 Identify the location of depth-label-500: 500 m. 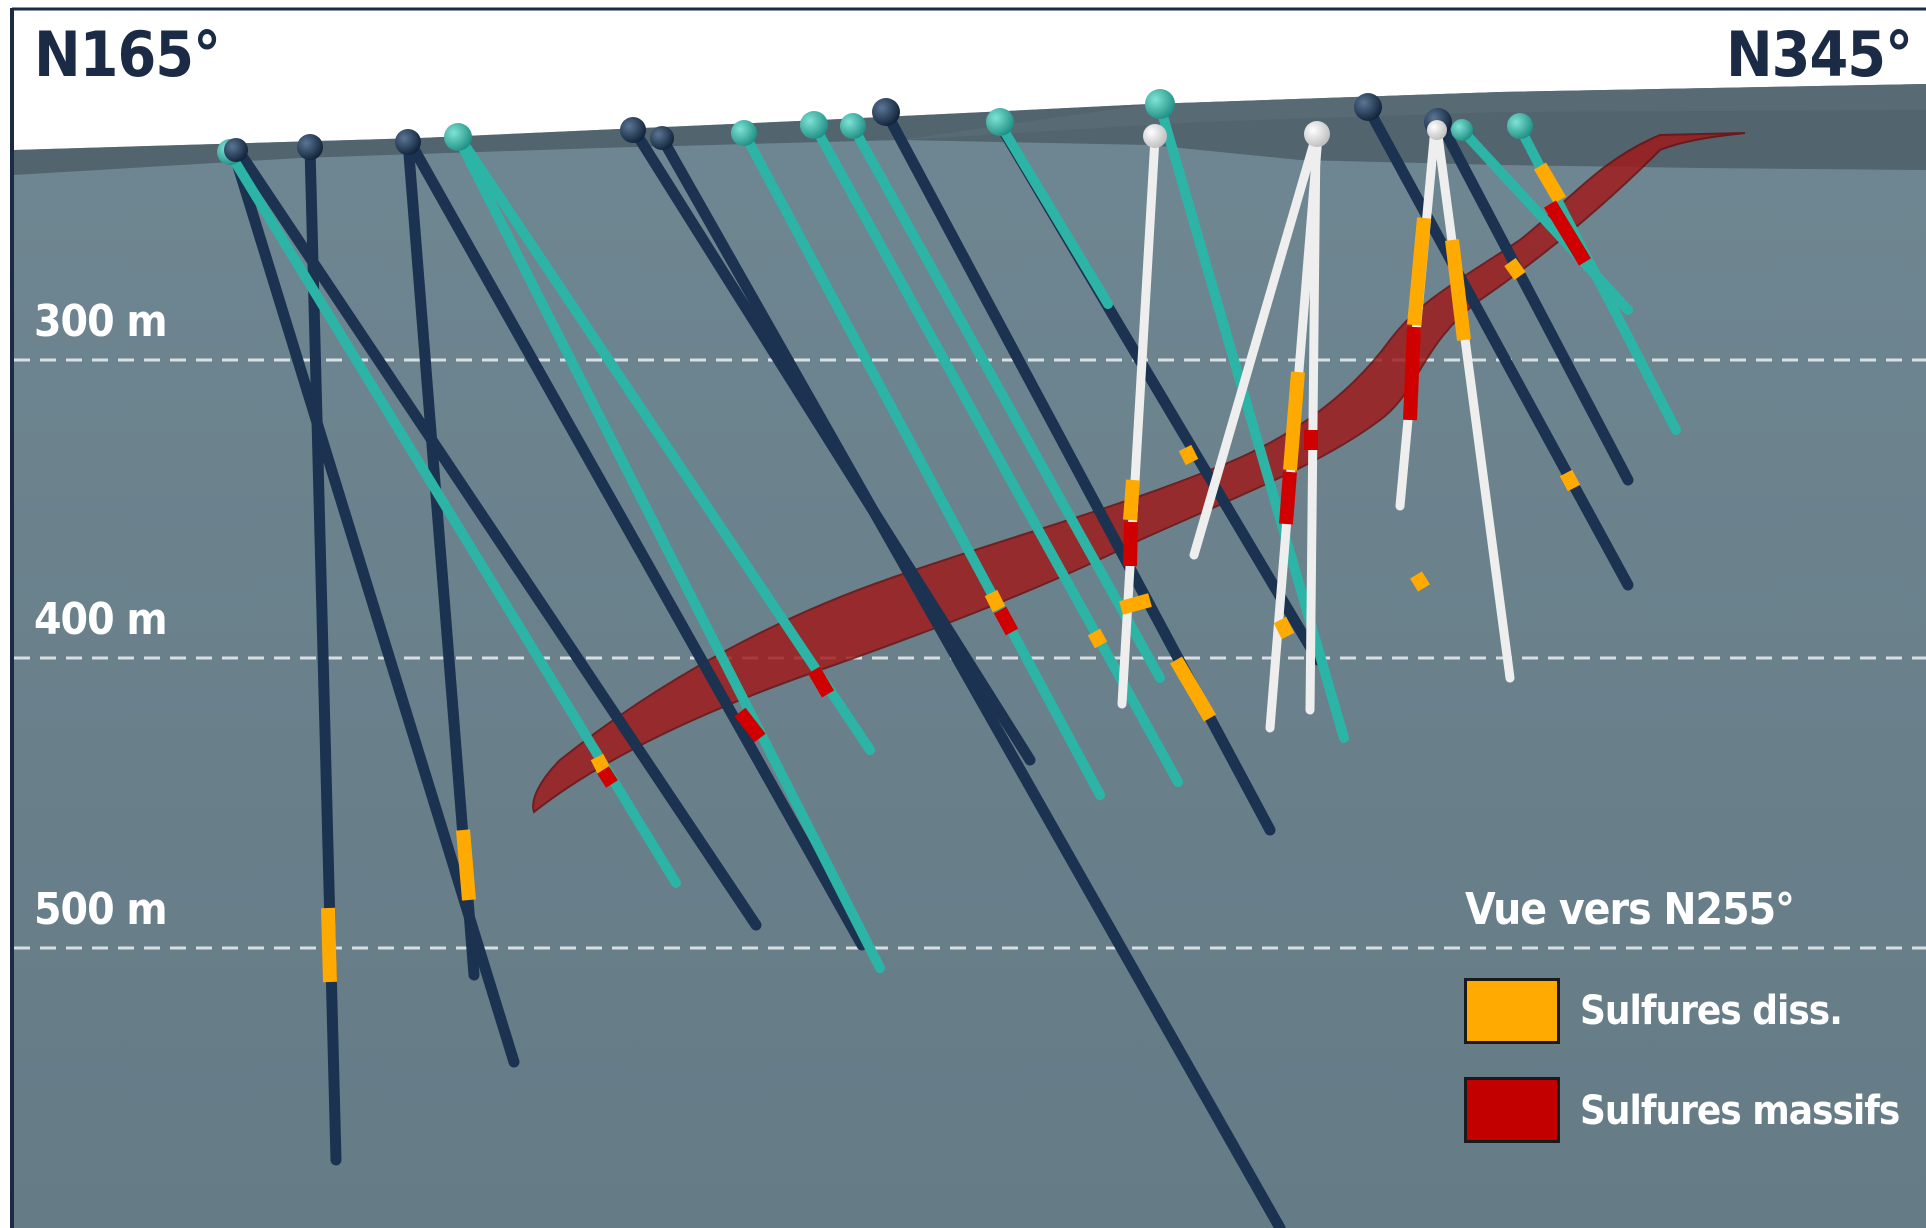
(101, 909).